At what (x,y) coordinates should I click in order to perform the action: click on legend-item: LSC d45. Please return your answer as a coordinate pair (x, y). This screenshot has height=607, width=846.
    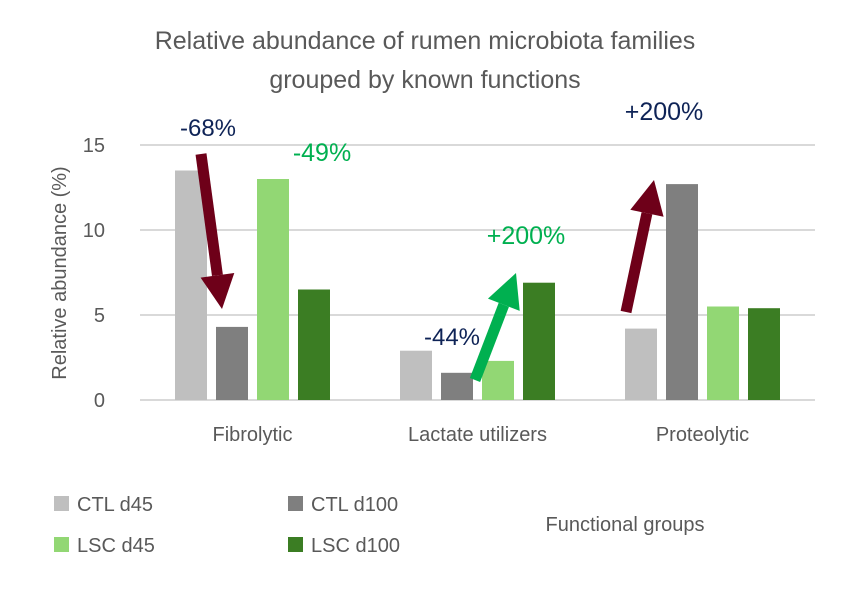
    Looking at the image, I should click on (104, 546).